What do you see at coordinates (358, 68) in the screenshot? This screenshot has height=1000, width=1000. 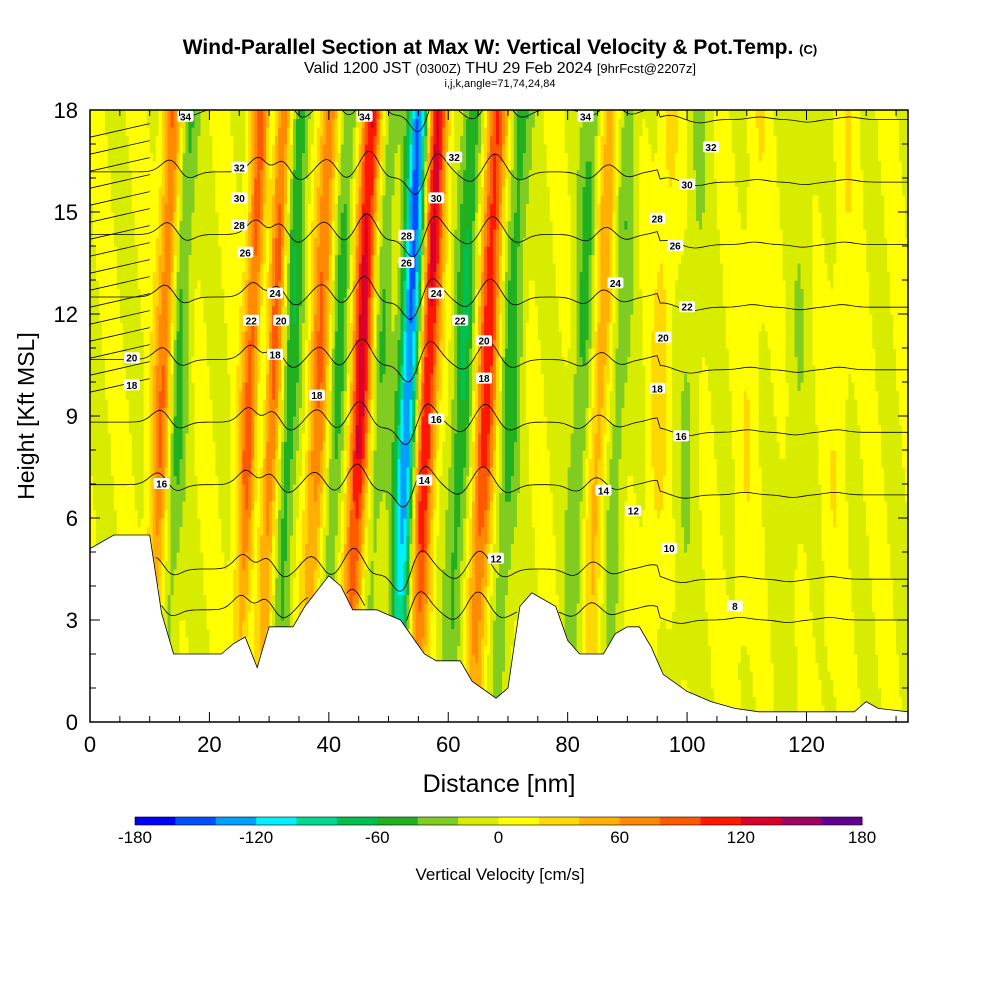 I see `subtitle-valid: Valid 1200 JST` at bounding box center [358, 68].